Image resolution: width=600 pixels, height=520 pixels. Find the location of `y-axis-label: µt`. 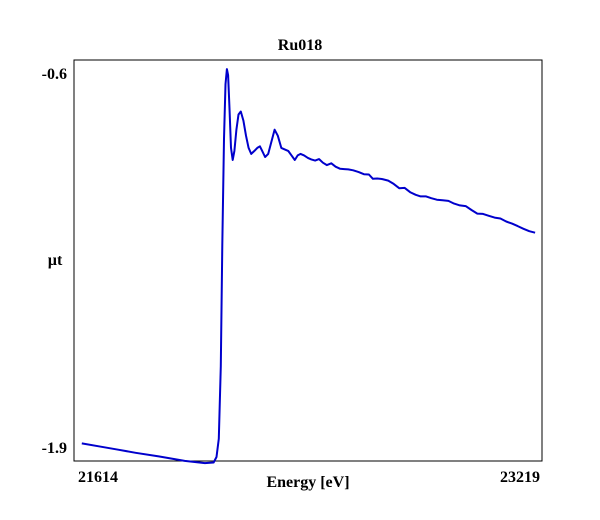

y-axis-label: µt is located at coordinates (55, 260).